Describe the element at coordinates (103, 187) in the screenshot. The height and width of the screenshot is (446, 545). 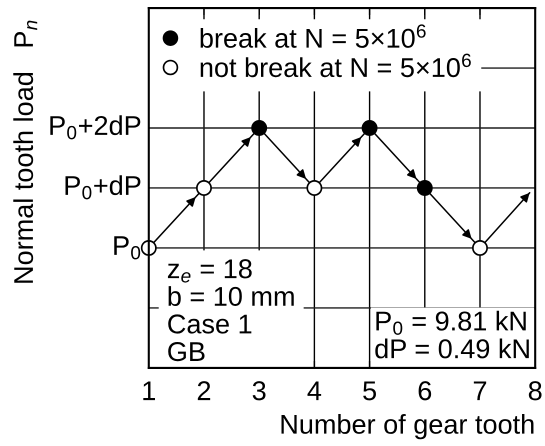
I see `ref-line-label: P$_{0}$+dP` at that location.